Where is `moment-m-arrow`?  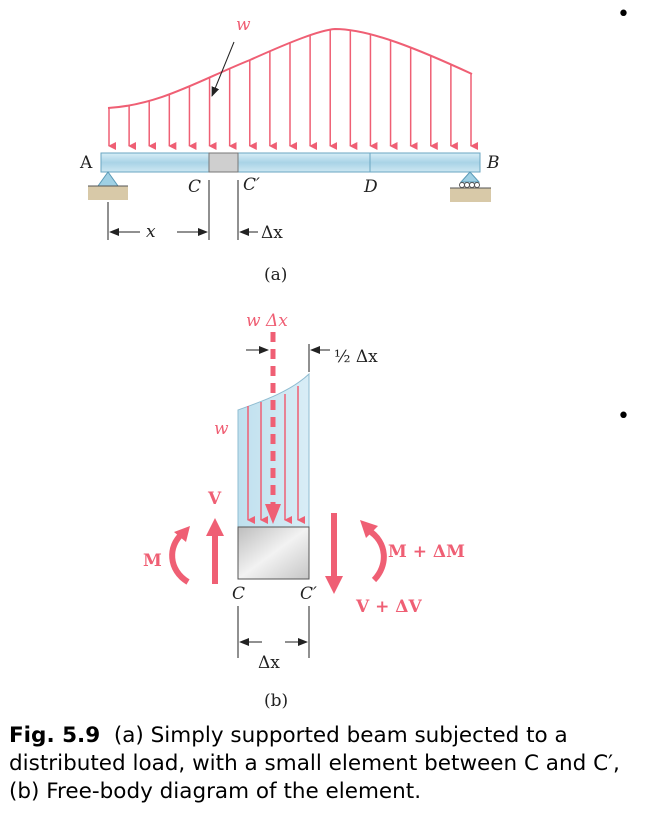 moment-m-arrow is located at coordinates (179, 555).